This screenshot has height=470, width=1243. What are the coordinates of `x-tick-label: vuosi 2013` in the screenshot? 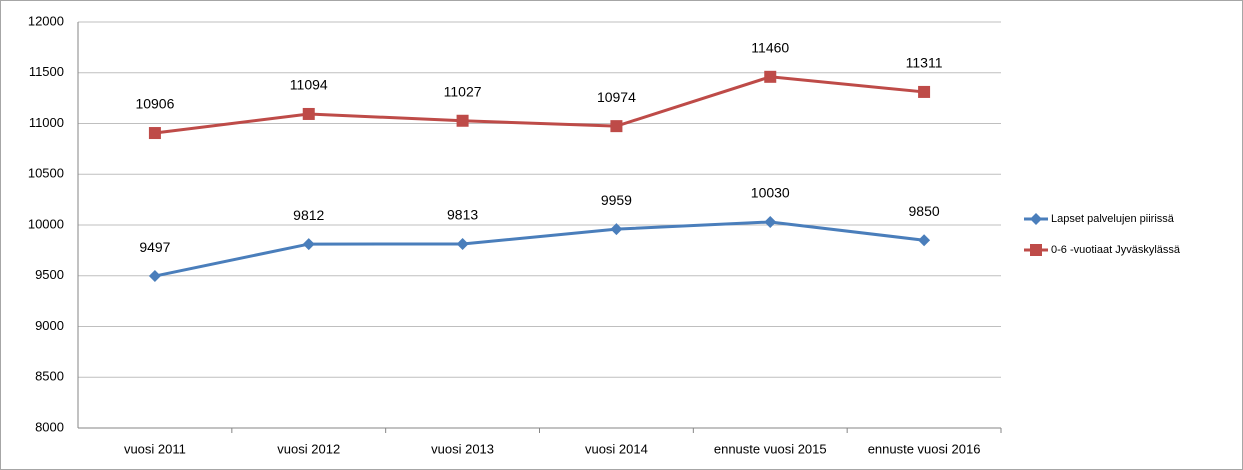 It's located at (462, 448).